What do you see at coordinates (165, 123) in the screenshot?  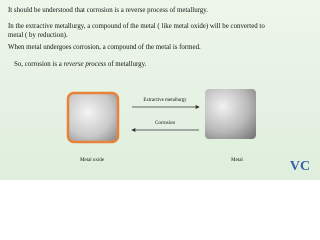 I see `arrow-label: Corrosion` at bounding box center [165, 123].